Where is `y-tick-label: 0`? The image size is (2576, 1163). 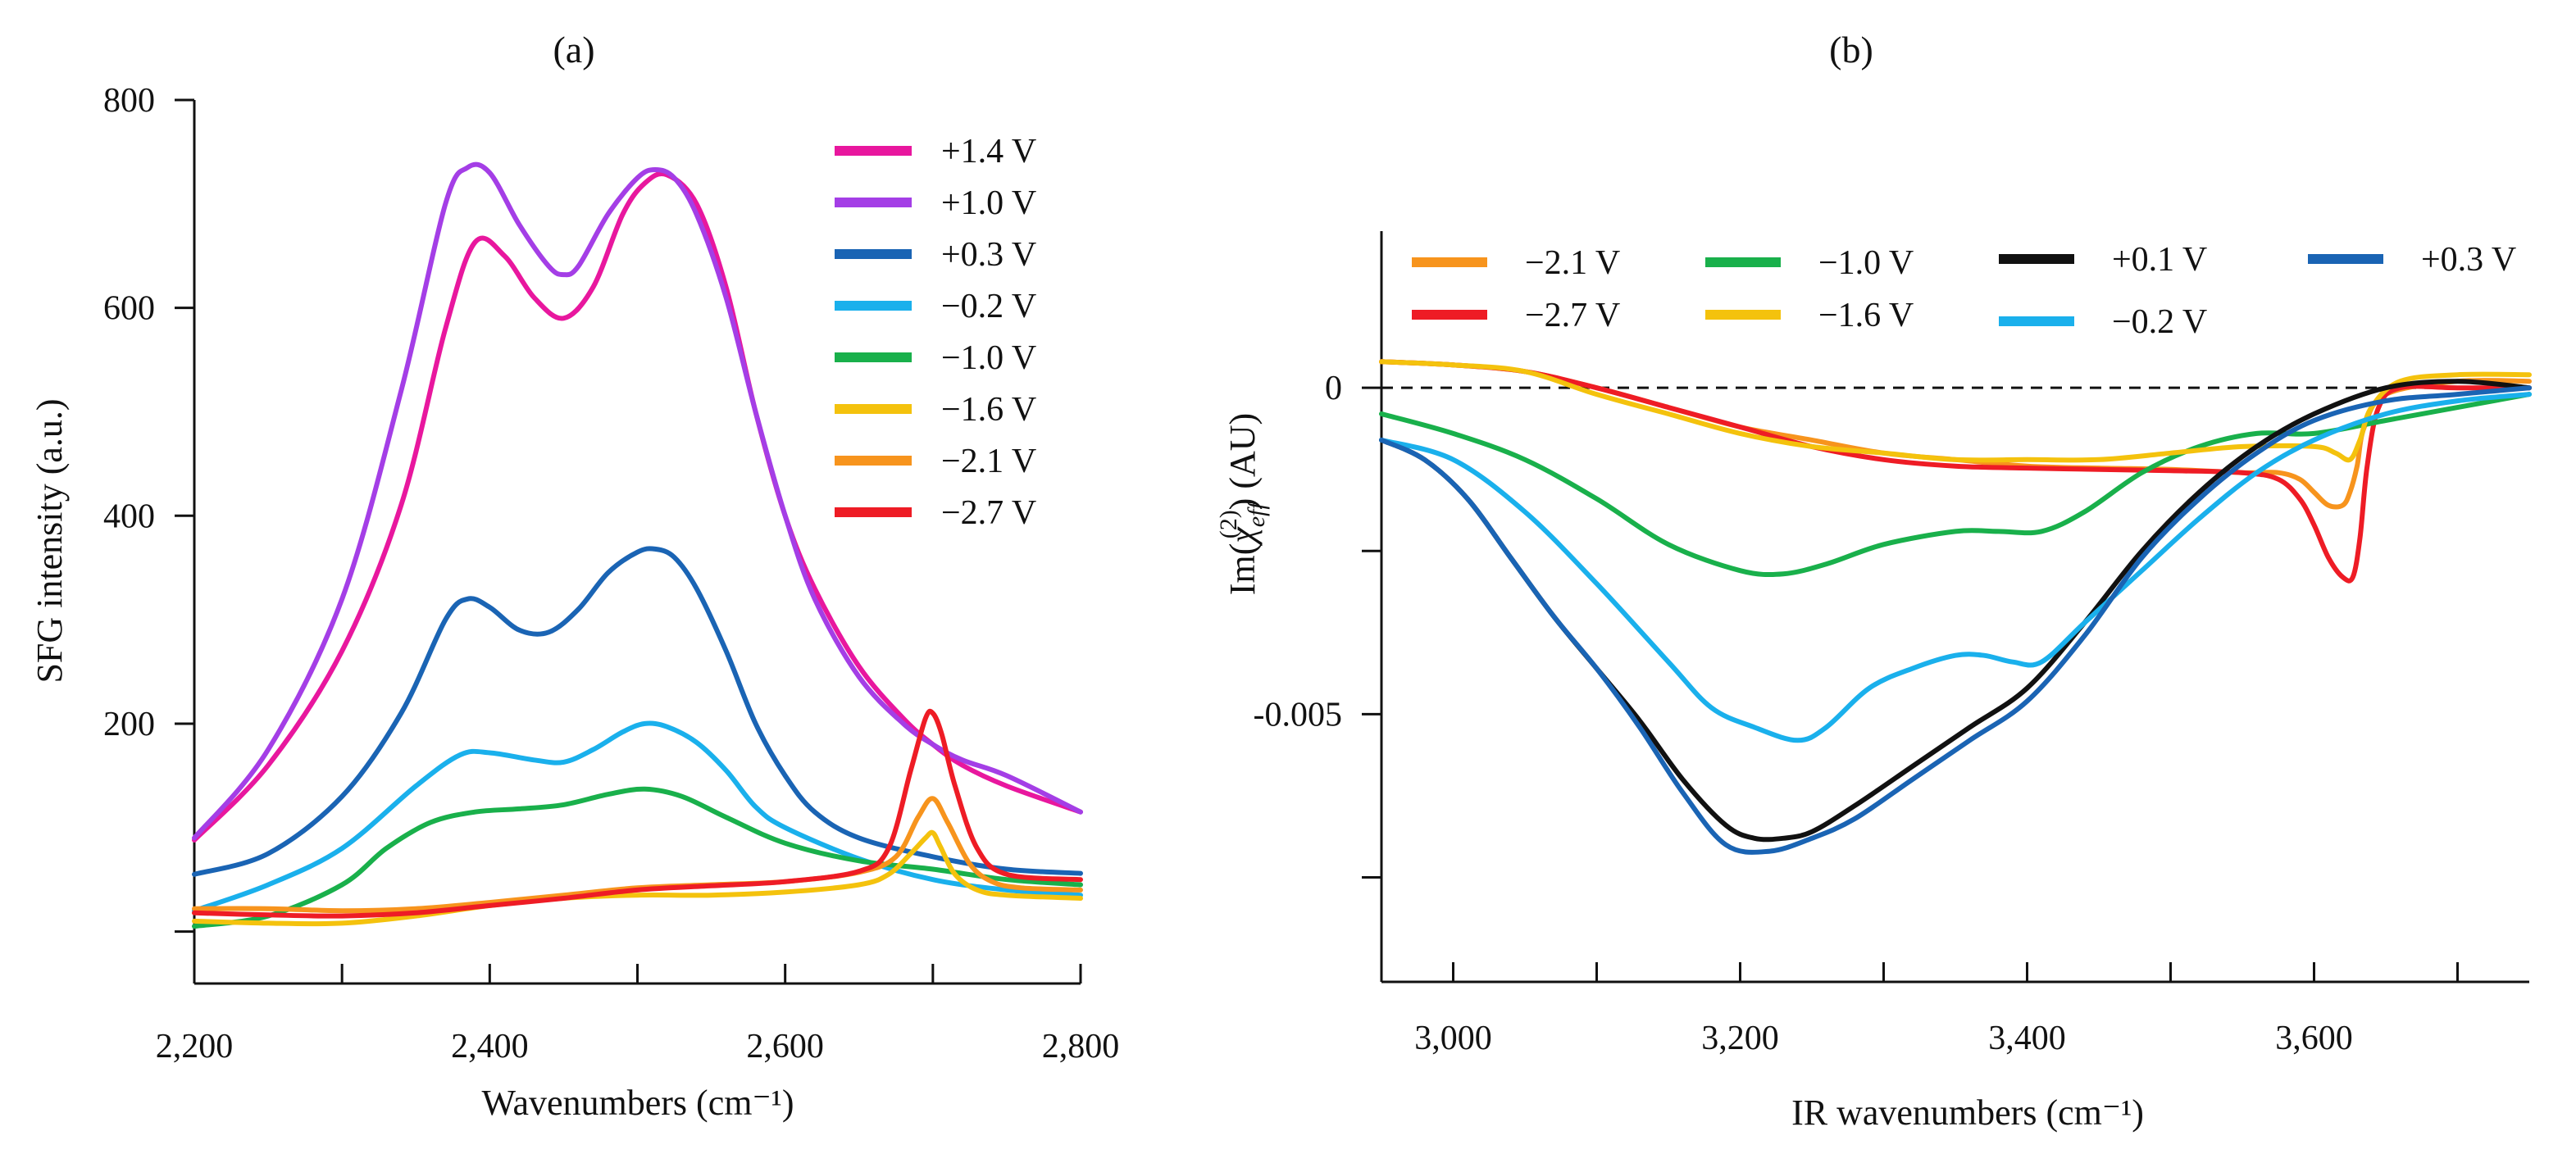
y-tick-label: 0 is located at coordinates (1333, 389).